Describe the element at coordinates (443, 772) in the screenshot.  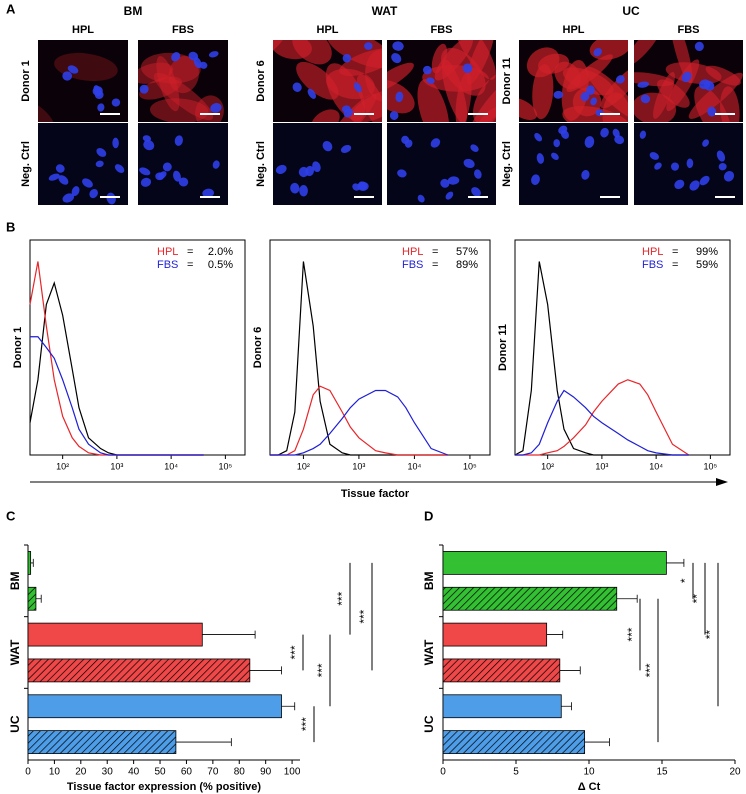
I see `x-tick-label: 0` at that location.